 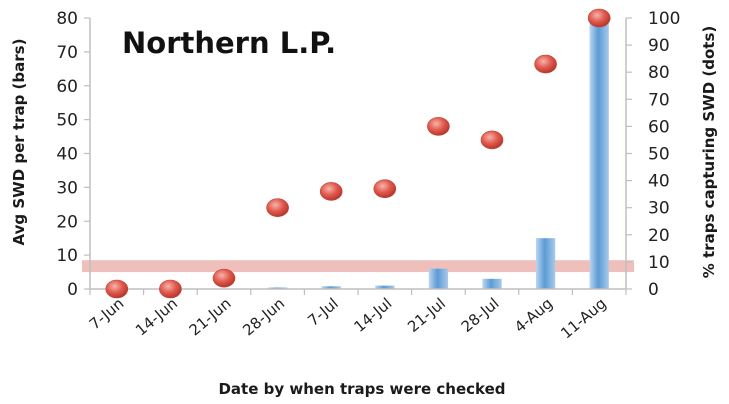 I want to click on left-tick-label: 10, so click(x=67, y=256).